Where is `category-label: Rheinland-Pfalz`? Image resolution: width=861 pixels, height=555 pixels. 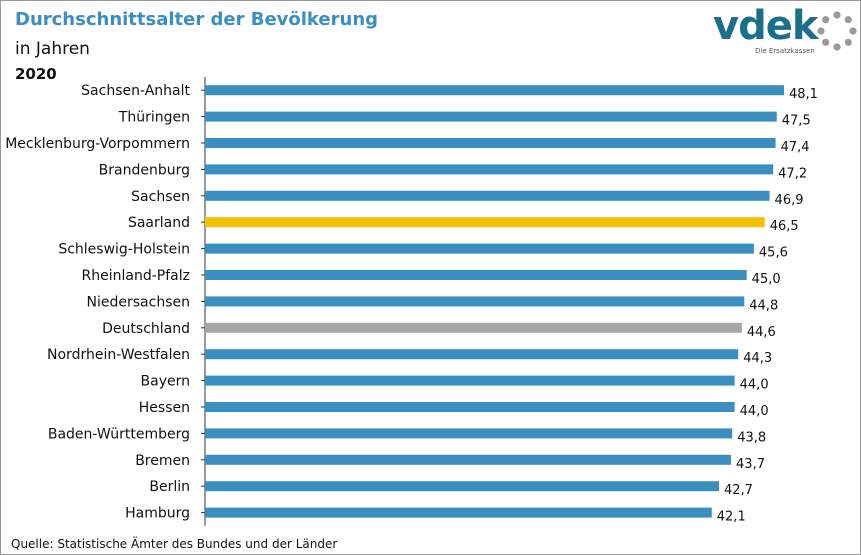
category-label: Rheinland-Pfalz is located at coordinates (136, 276).